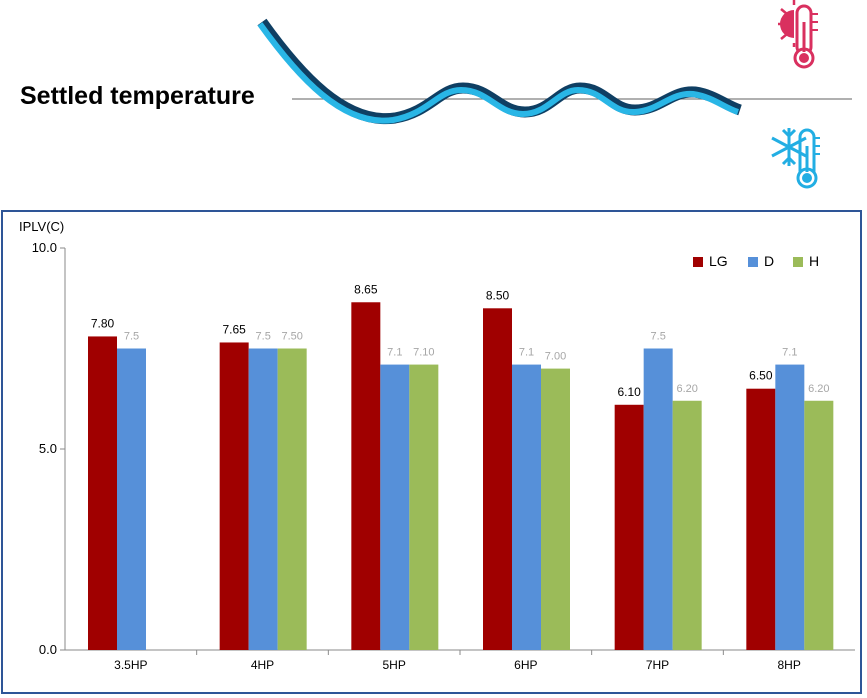  I want to click on data-label-H: 7.00, so click(555, 357).